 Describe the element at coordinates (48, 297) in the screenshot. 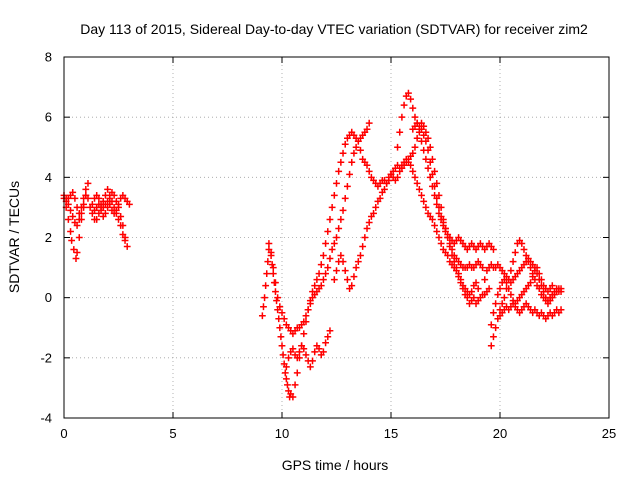

I see `y-tick-label: 0` at that location.